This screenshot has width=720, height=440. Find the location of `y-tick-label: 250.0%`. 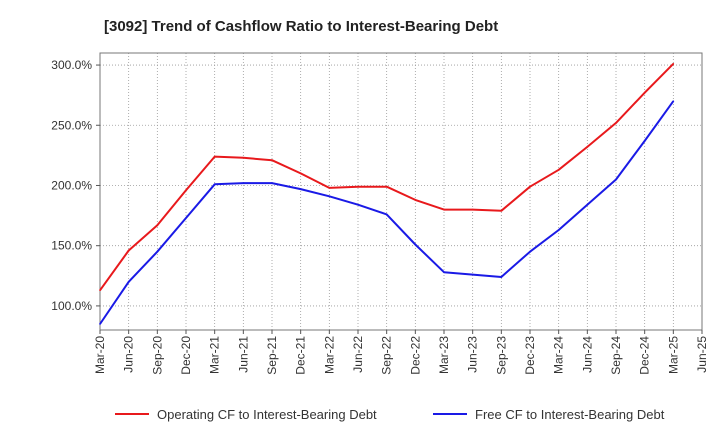

y-tick-label: 250.0% is located at coordinates (71, 125).